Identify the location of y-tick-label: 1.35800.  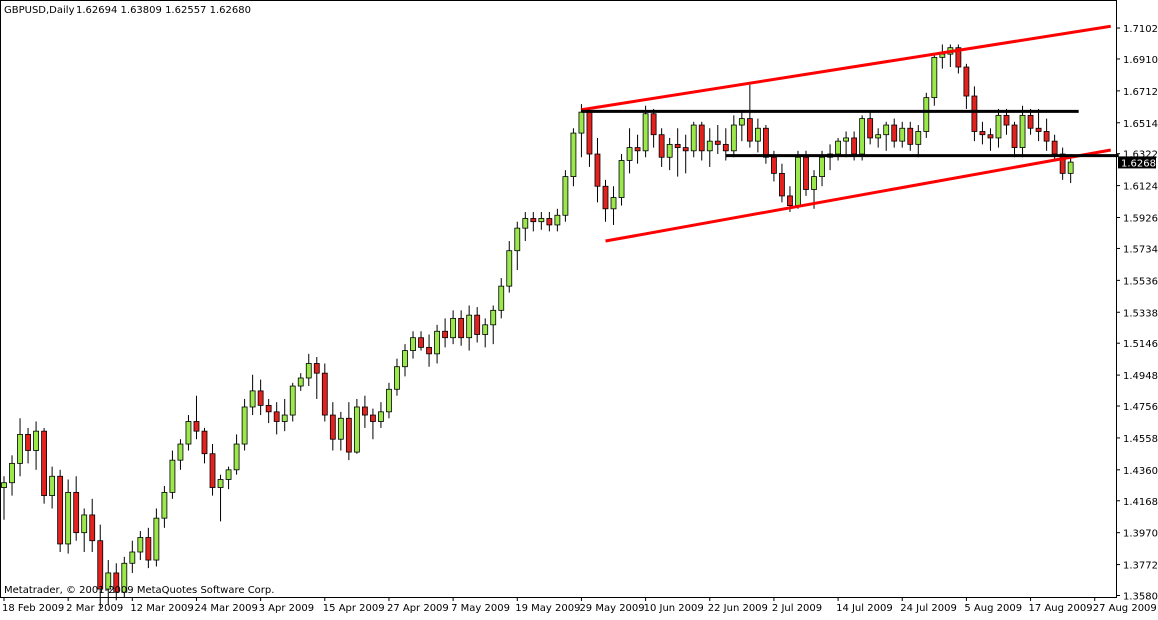
(1140, 597).